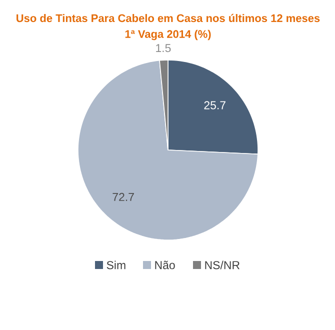 The height and width of the screenshot is (330, 335). Describe the element at coordinates (222, 265) in the screenshot. I see `legend-label: NS/NR` at that location.